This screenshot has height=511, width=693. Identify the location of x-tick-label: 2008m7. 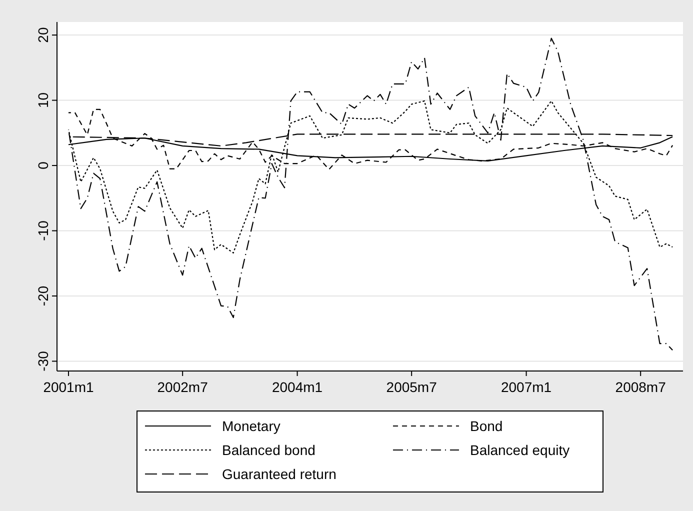
(640, 387).